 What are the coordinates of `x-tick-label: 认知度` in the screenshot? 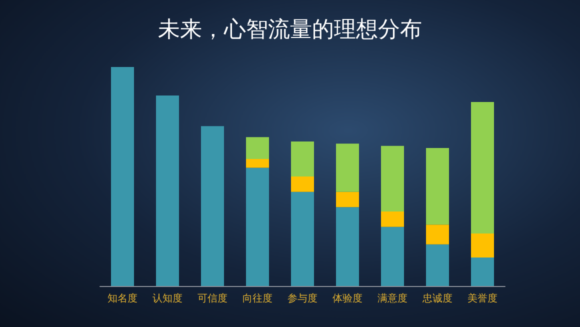 It's located at (167, 298).